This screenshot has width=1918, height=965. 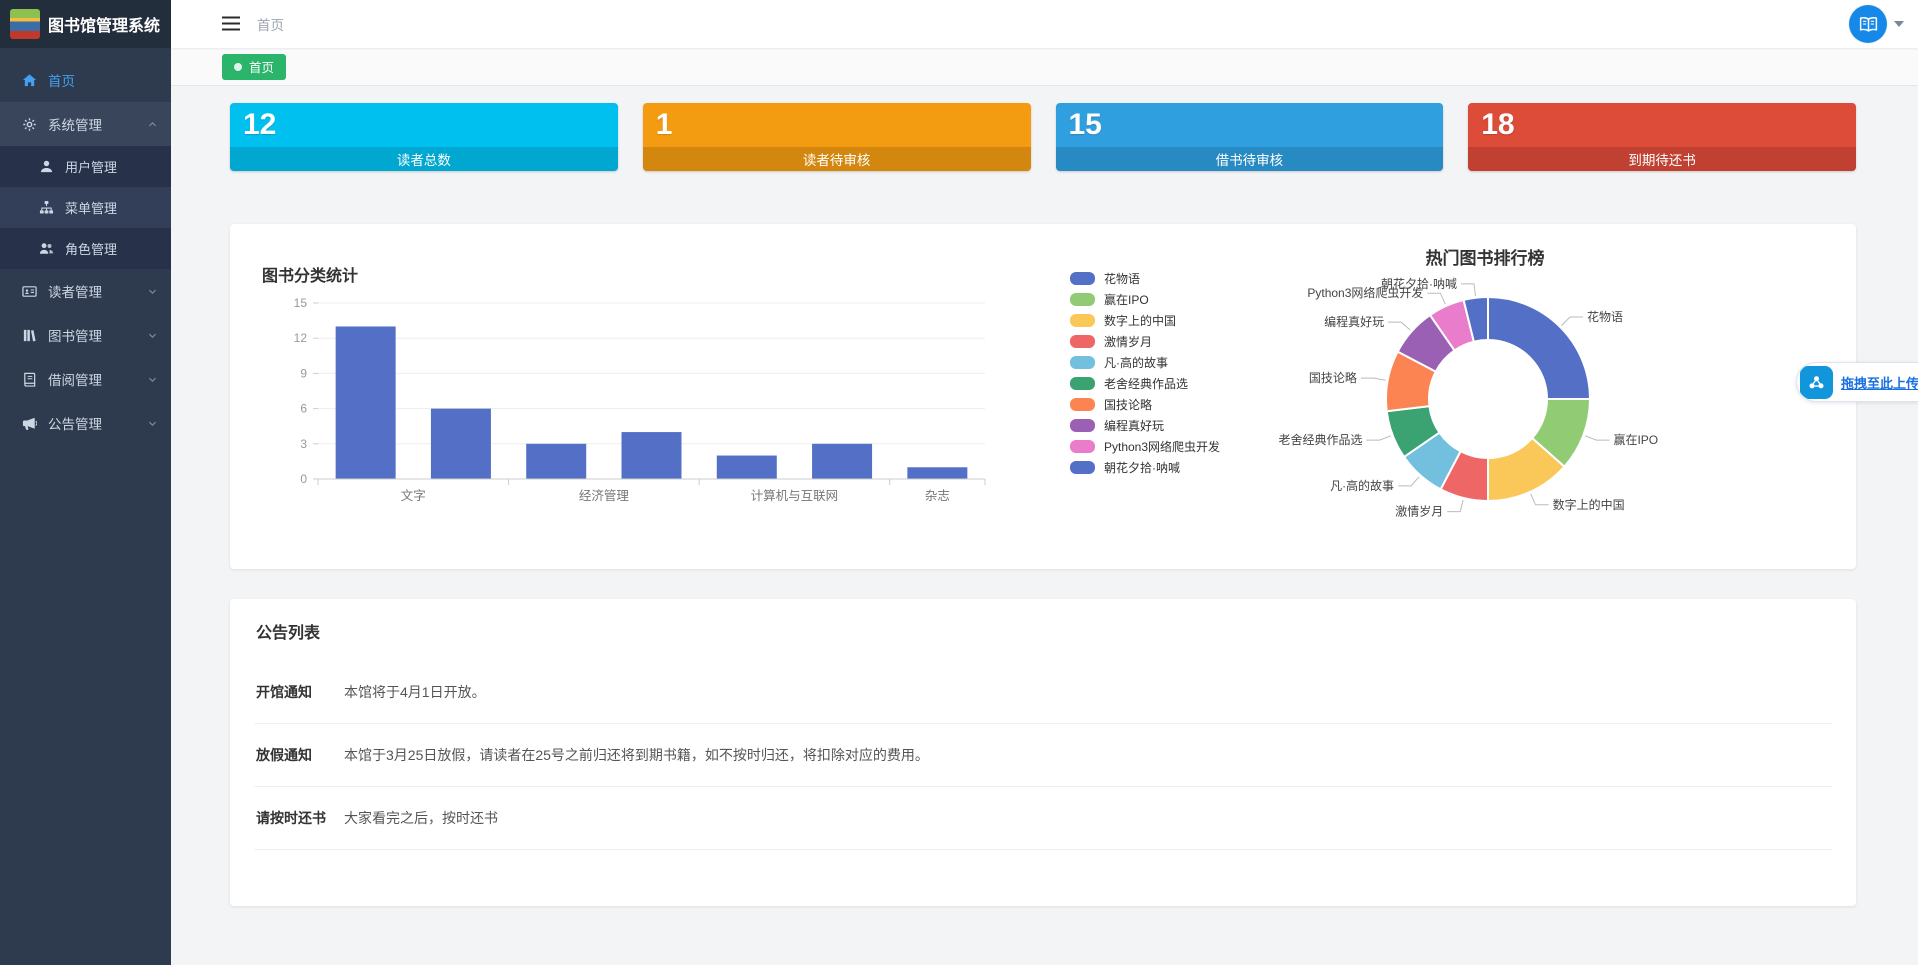 I want to click on upload-cloud-icon, so click(x=1816, y=382).